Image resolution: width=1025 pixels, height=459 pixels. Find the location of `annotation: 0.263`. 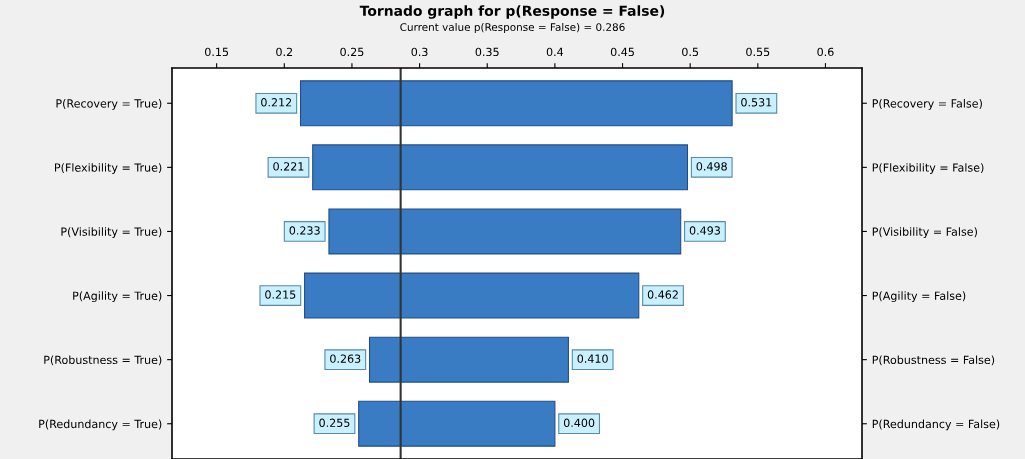

annotation: 0.263 is located at coordinates (345, 358).